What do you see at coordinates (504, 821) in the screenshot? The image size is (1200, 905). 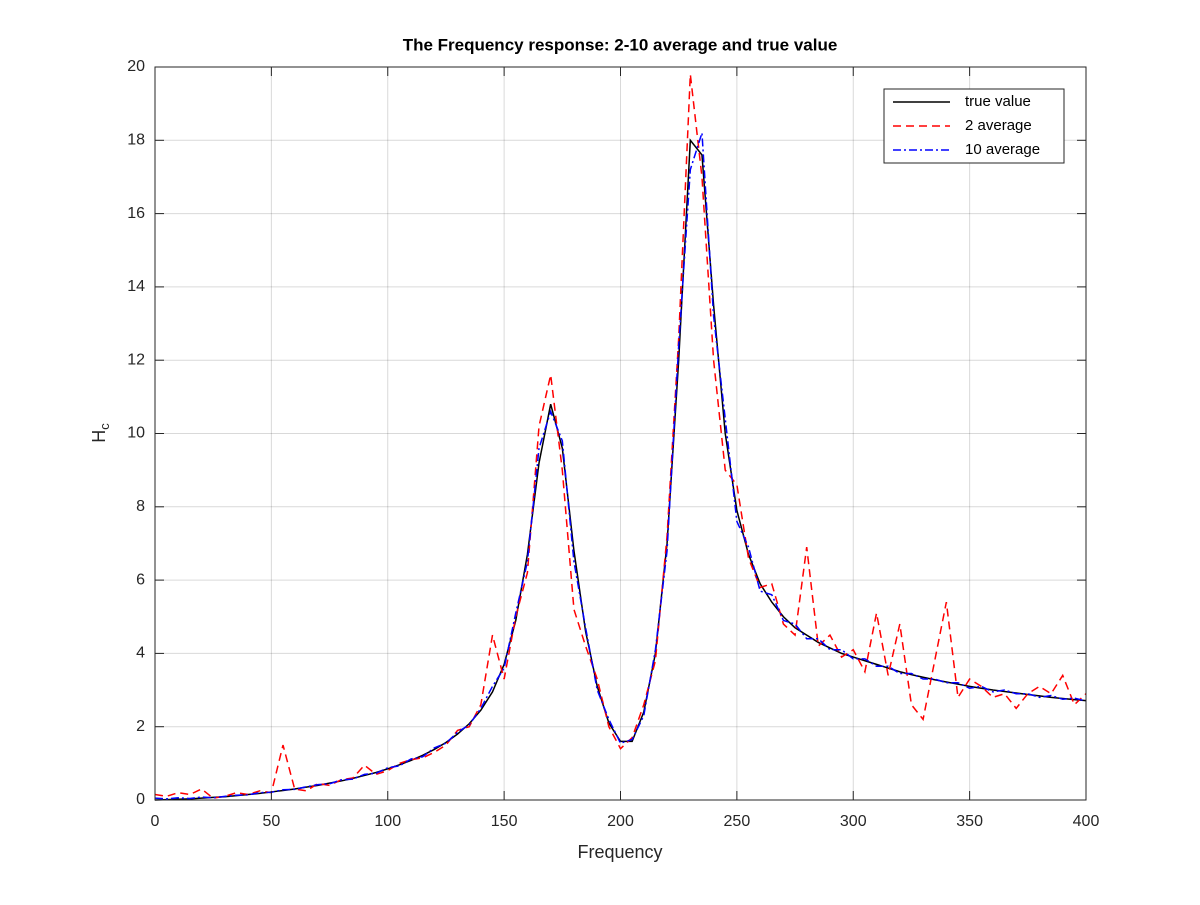 I see `x-tick-label: 150` at bounding box center [504, 821].